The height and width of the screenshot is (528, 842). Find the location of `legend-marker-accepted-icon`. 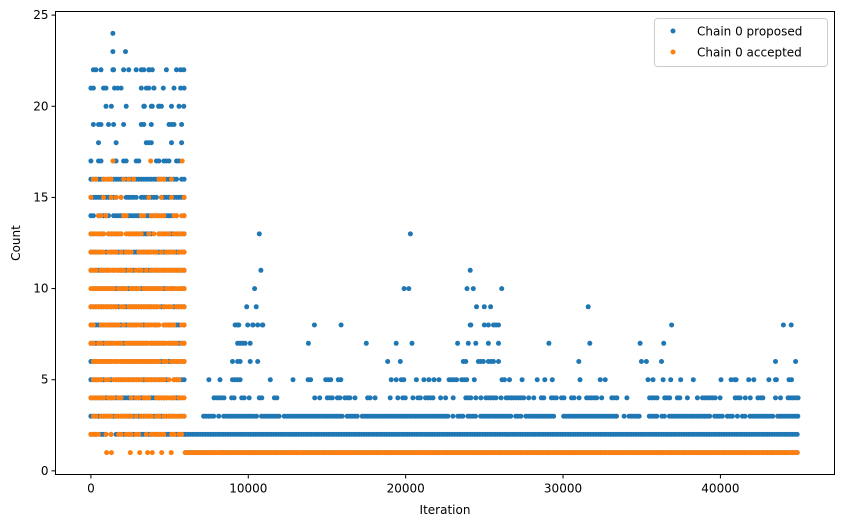

legend-marker-accepted-icon is located at coordinates (673, 52).